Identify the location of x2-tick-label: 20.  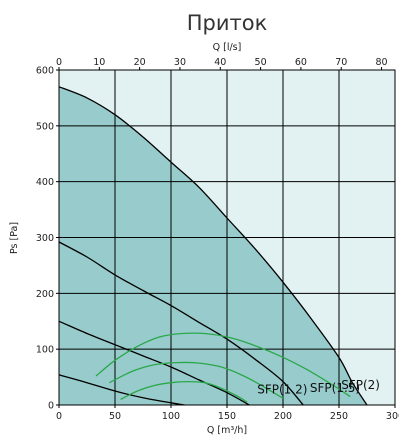
(140, 62).